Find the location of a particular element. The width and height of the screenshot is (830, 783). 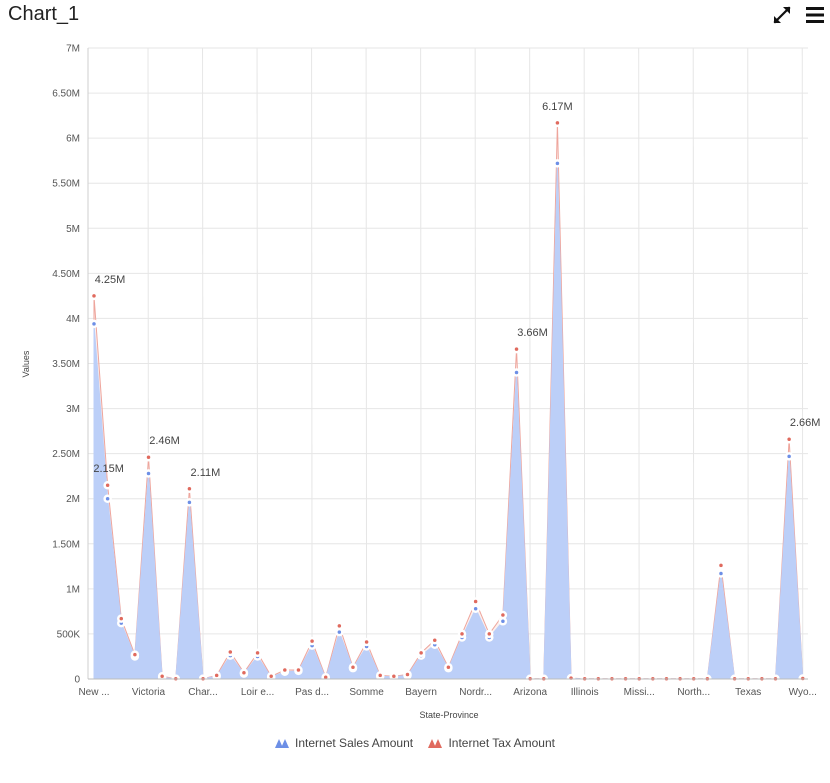

x-tick-label: Illinois is located at coordinates (585, 692).